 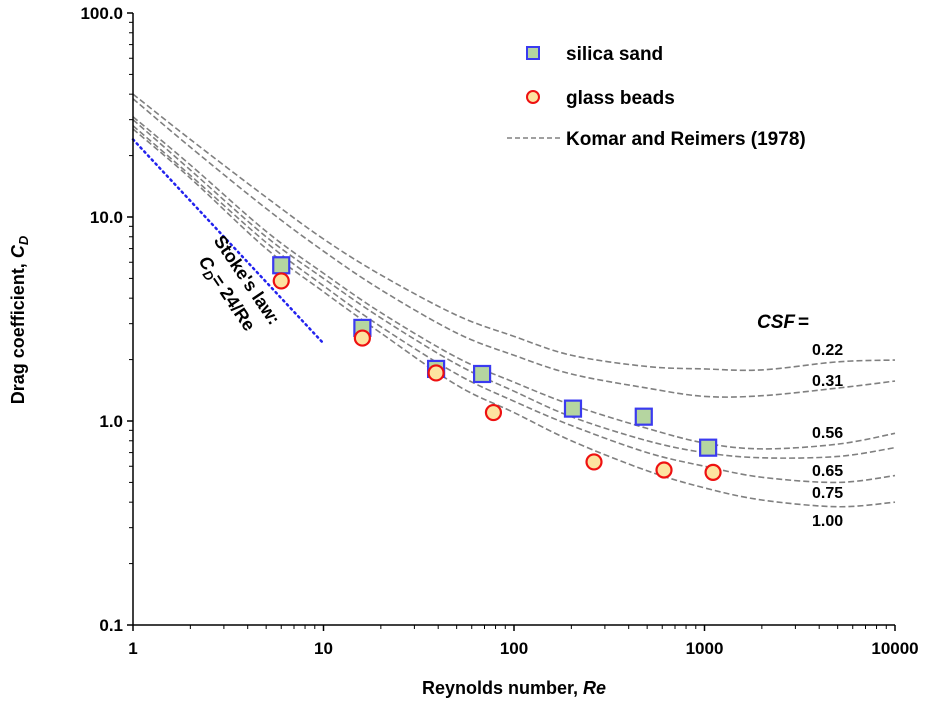 I want to click on y-tick-label: 1.0, so click(x=111, y=421).